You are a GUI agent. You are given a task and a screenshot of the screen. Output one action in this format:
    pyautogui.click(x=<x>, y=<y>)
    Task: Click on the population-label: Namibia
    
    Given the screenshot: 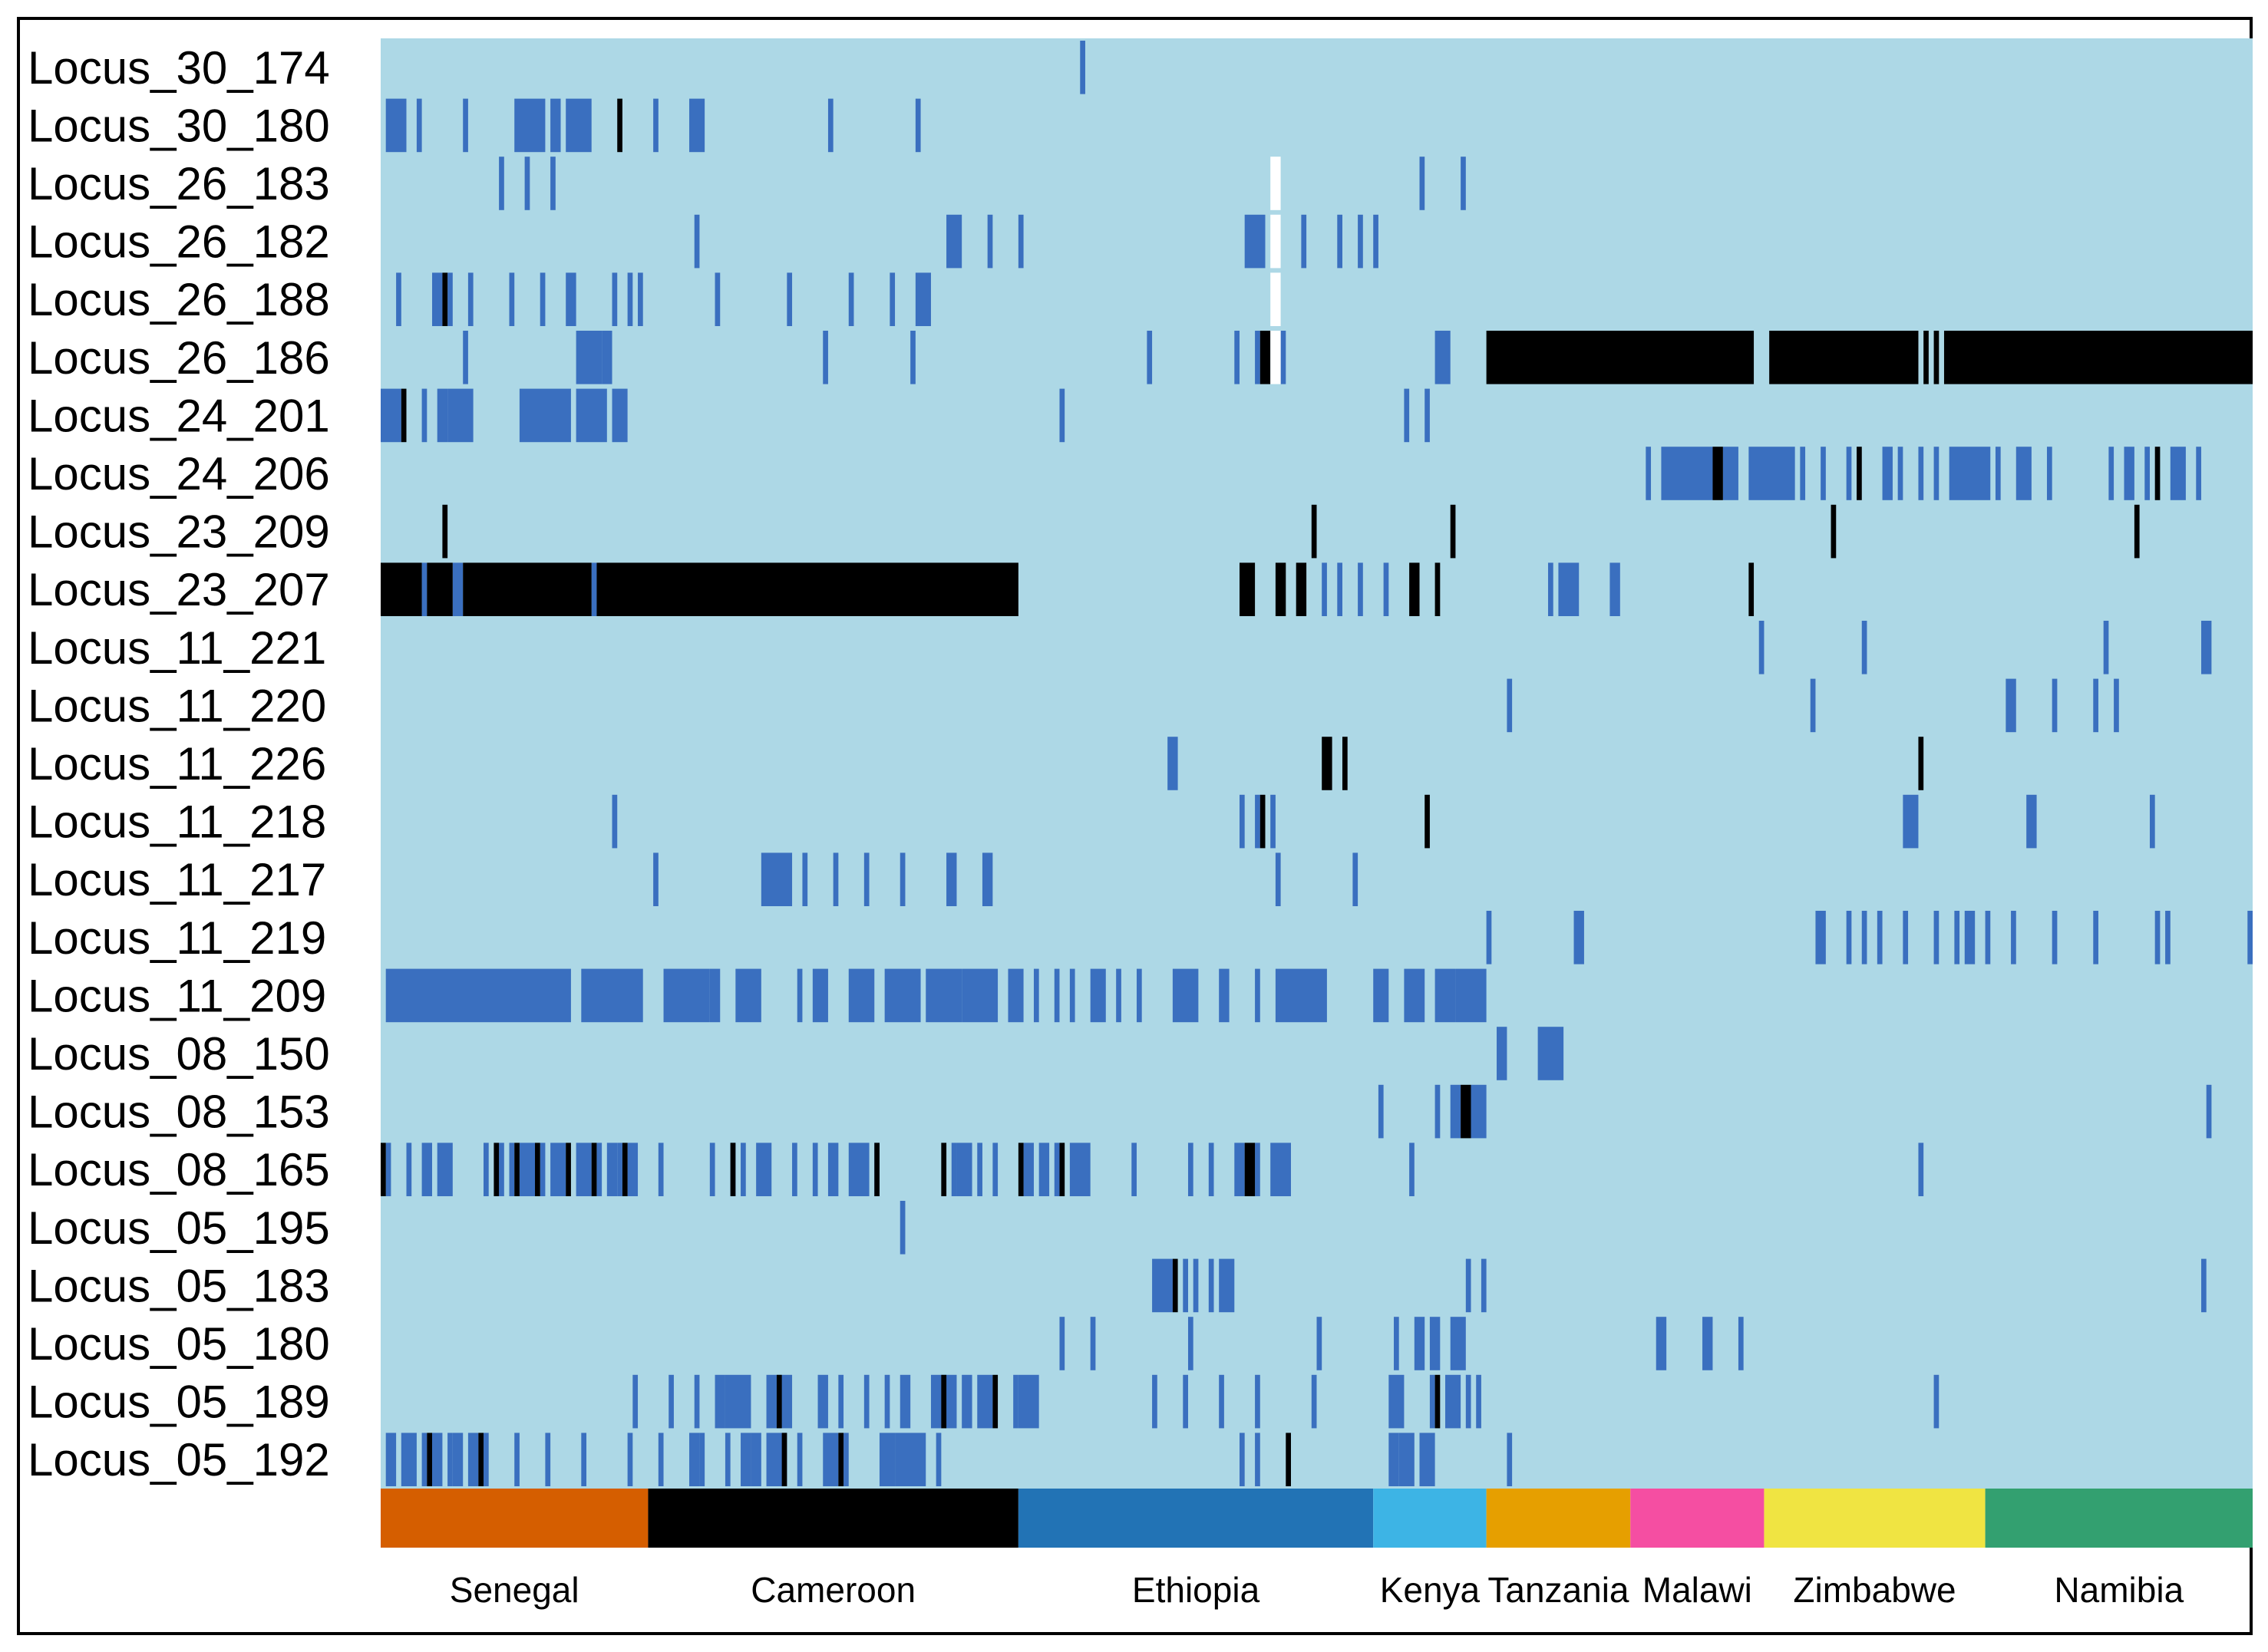 What is the action you would take?
    pyautogui.click(x=2119, y=1590)
    